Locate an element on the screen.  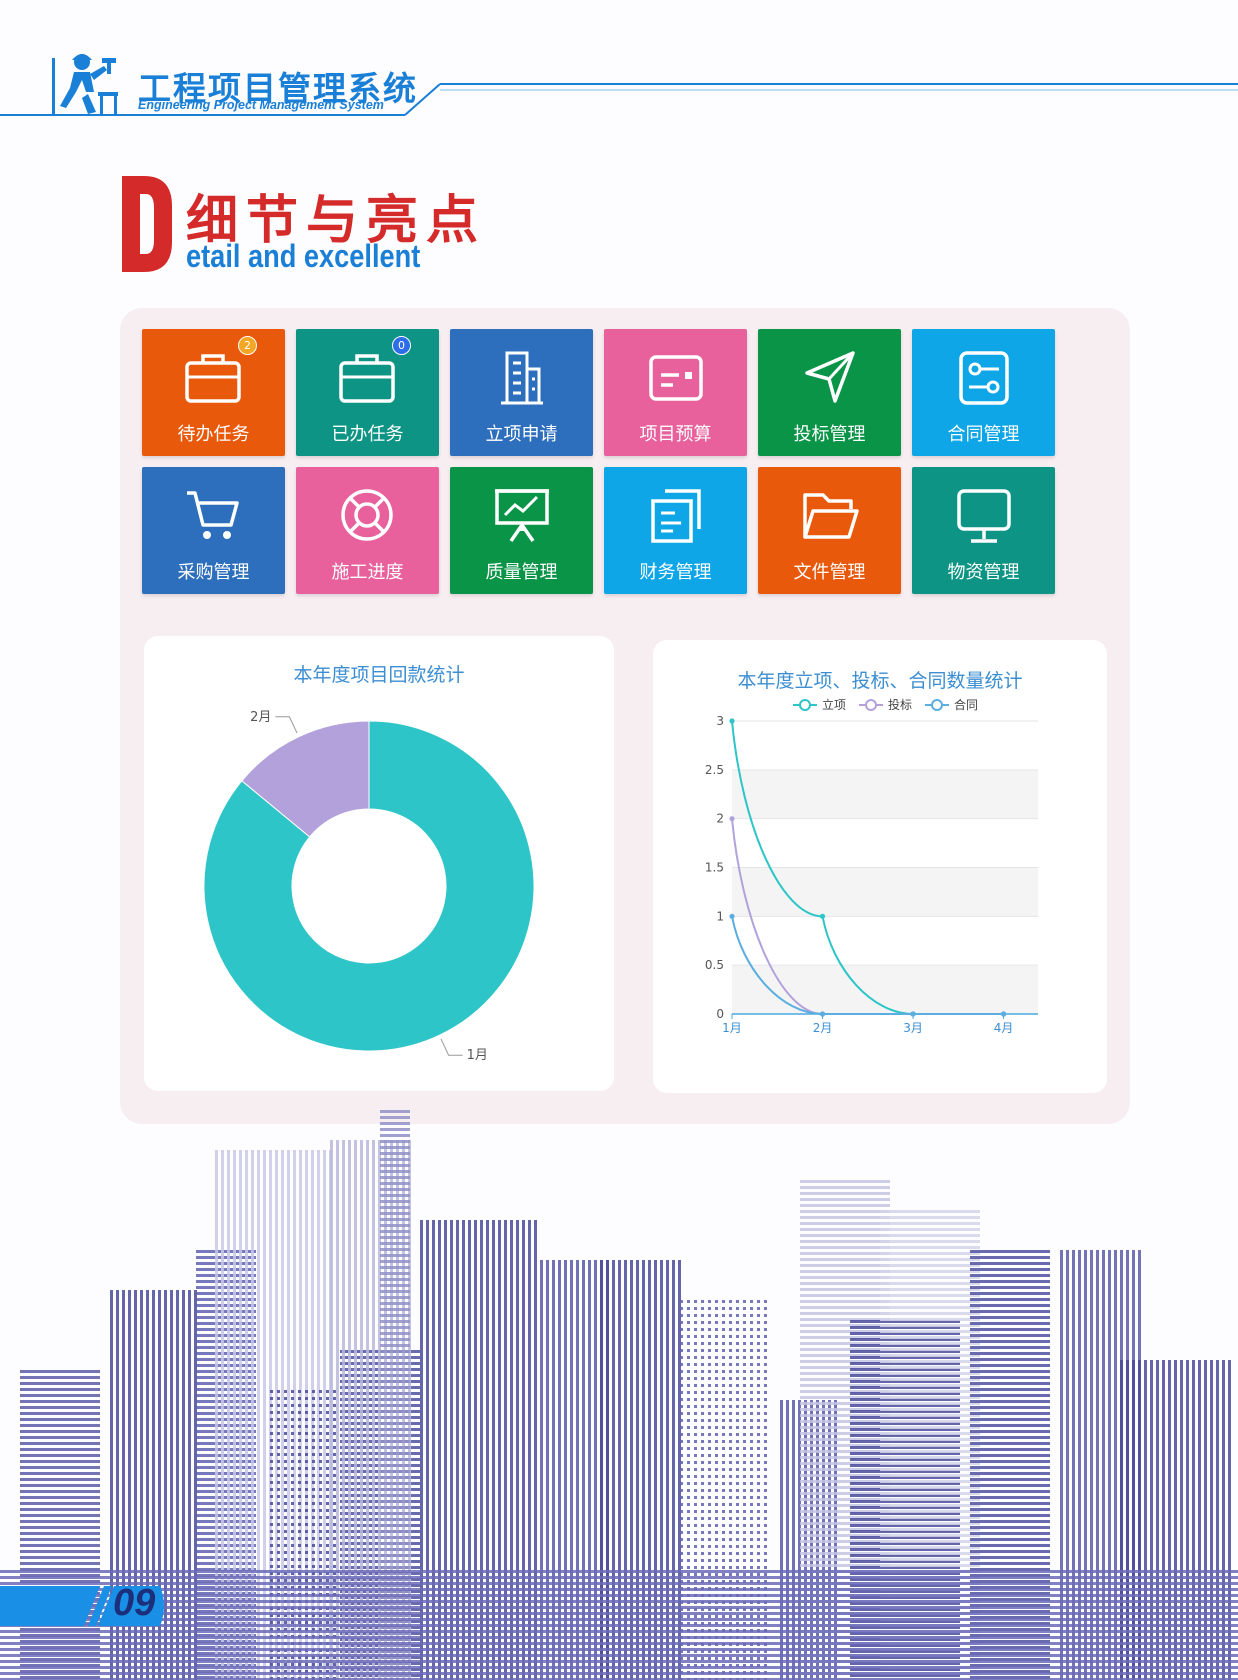
header-decorative-lines is located at coordinates (619, 99).